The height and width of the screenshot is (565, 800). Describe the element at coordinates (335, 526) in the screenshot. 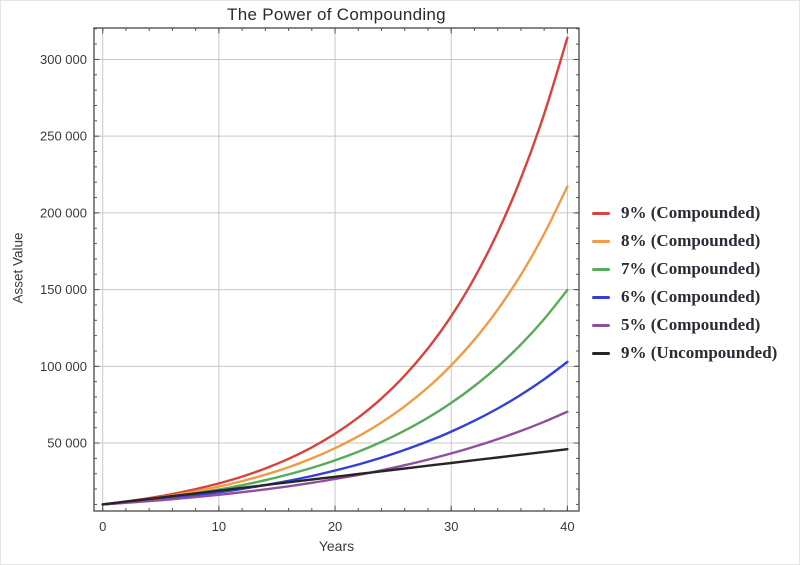

I see `x-tick-label: 20` at that location.